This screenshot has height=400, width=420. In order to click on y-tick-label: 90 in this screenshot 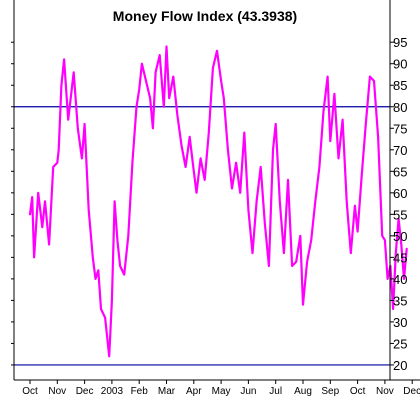, I will do `click(400, 64)`.